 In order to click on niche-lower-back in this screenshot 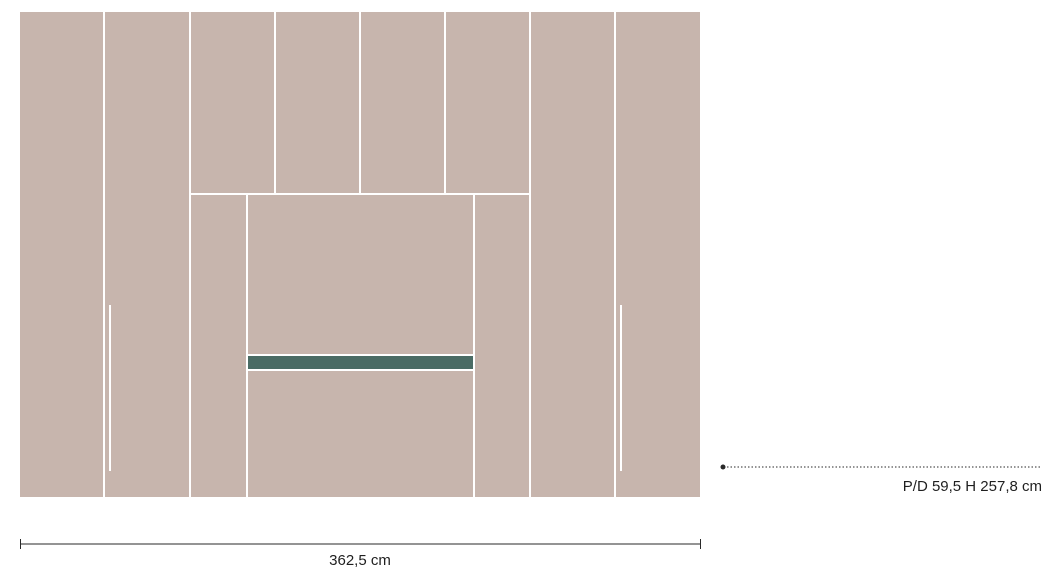, I will do `click(360, 434)`.